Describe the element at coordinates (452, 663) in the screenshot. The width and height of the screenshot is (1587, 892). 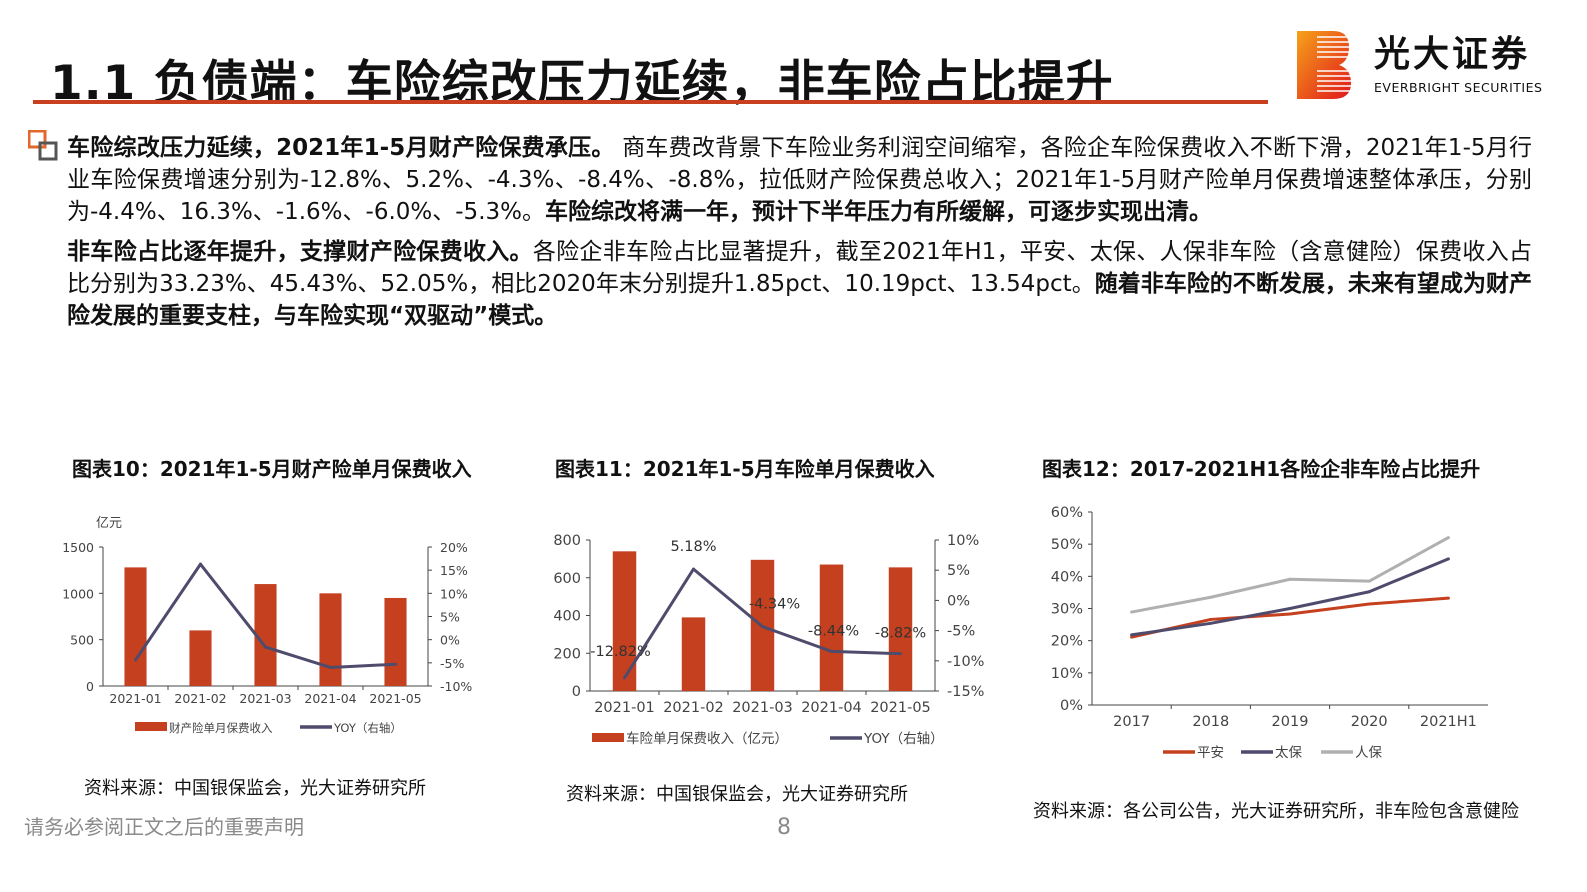
I see `chart10-y2-tick-label: -5%` at that location.